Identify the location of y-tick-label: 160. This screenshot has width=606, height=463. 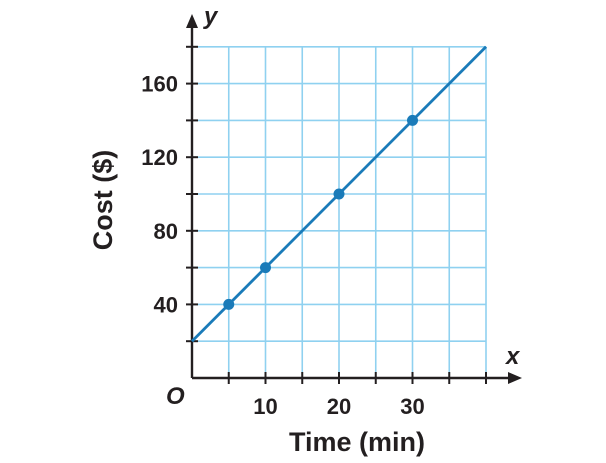
(159, 84).